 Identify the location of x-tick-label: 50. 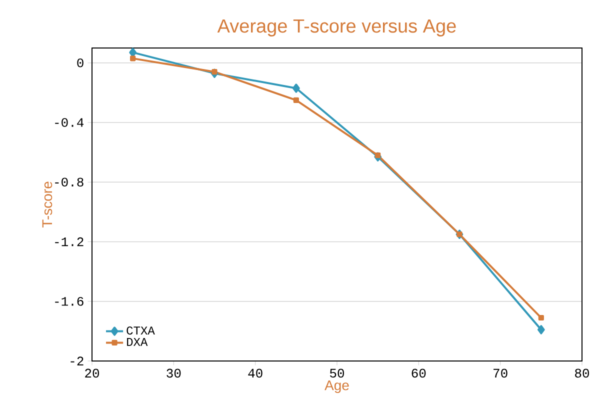
(337, 373).